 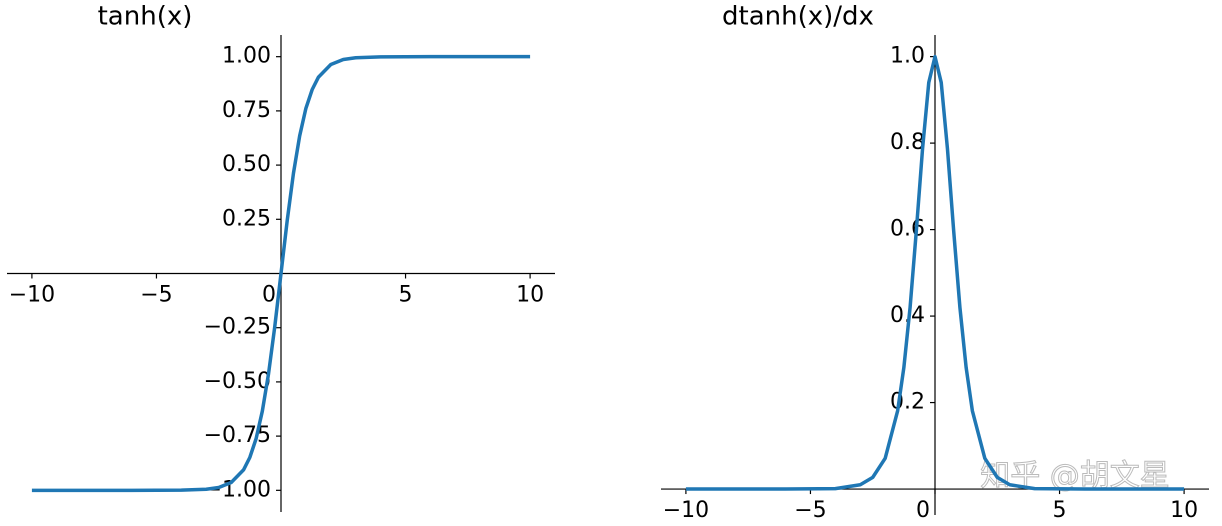 What do you see at coordinates (246, 218) in the screenshot?
I see `y-tick-label: 0.25` at bounding box center [246, 218].